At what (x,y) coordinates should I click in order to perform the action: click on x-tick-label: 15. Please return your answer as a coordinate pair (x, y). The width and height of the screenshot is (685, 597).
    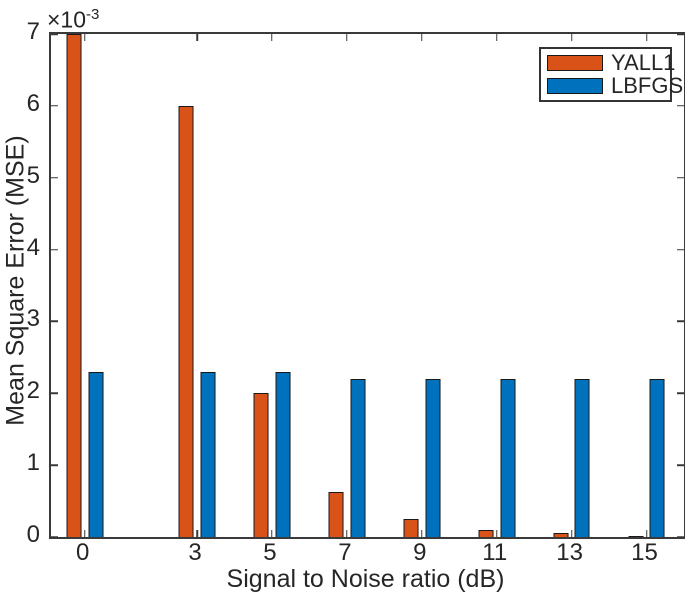
    Looking at the image, I should click on (644, 552).